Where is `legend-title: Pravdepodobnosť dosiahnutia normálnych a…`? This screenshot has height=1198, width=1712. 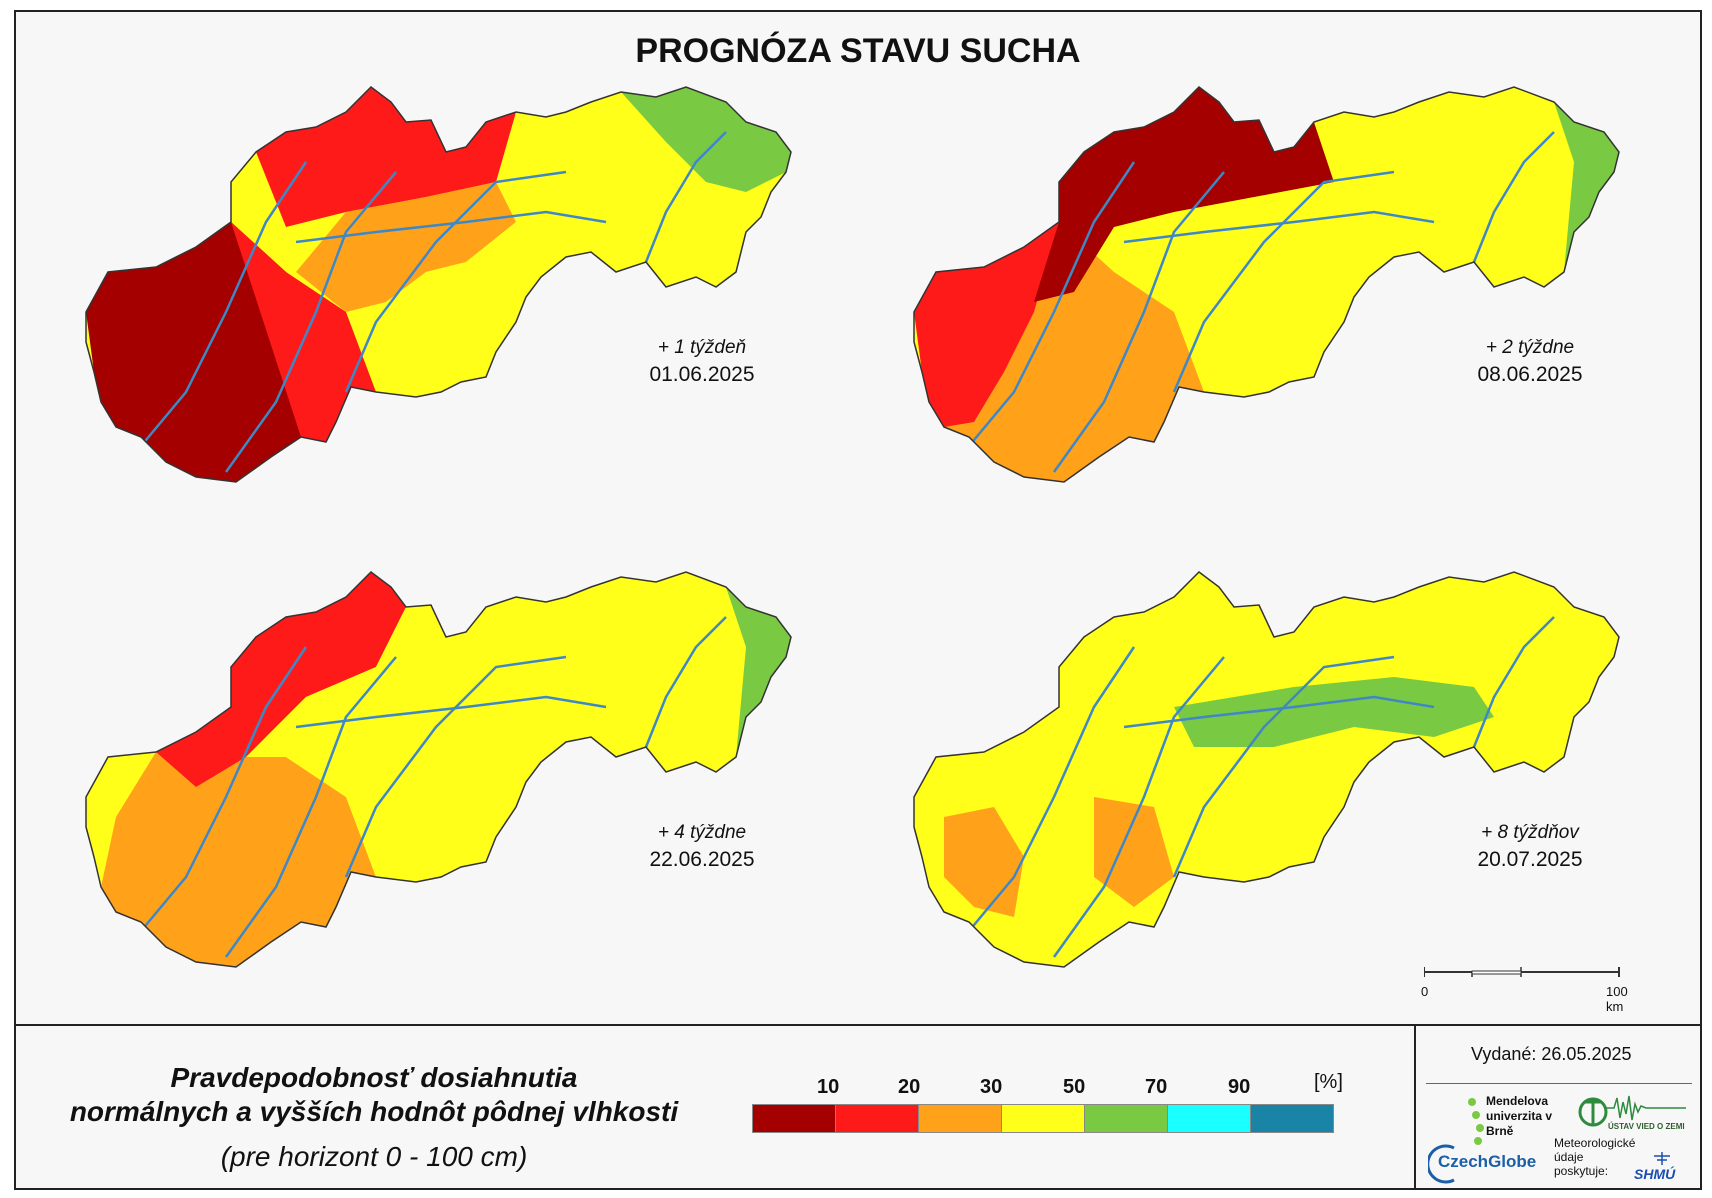
legend-title: Pravdepodobnosť dosiahnutia normálnych a… is located at coordinates (374, 1095).